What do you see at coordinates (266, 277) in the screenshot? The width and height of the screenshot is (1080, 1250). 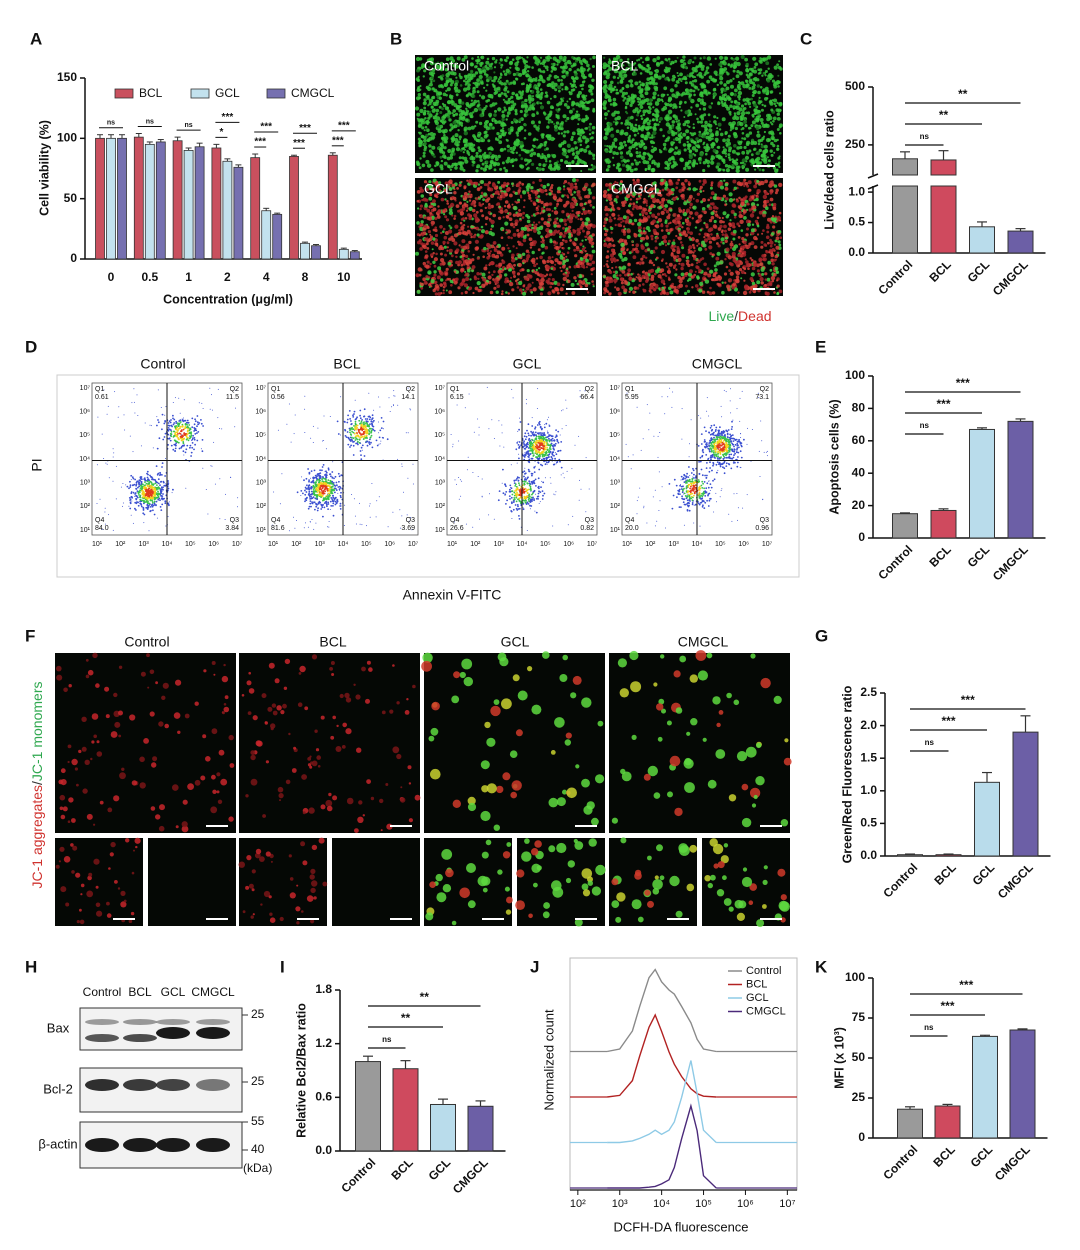 I see `x-tick-label: 4` at bounding box center [266, 277].